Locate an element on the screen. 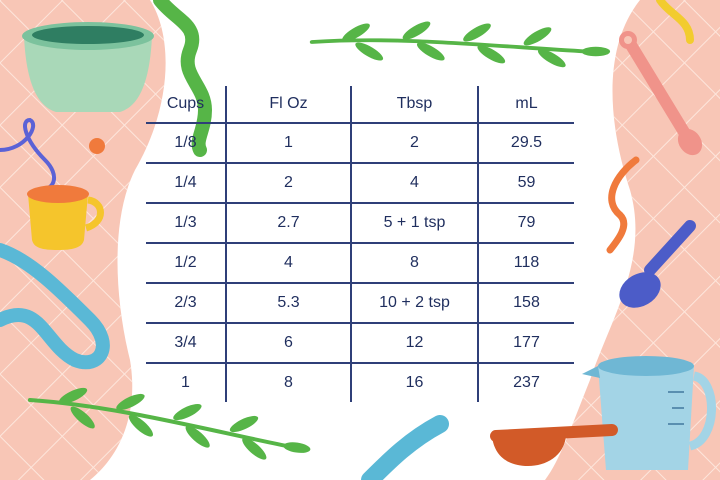  header-cups: Cups is located at coordinates (185, 103).